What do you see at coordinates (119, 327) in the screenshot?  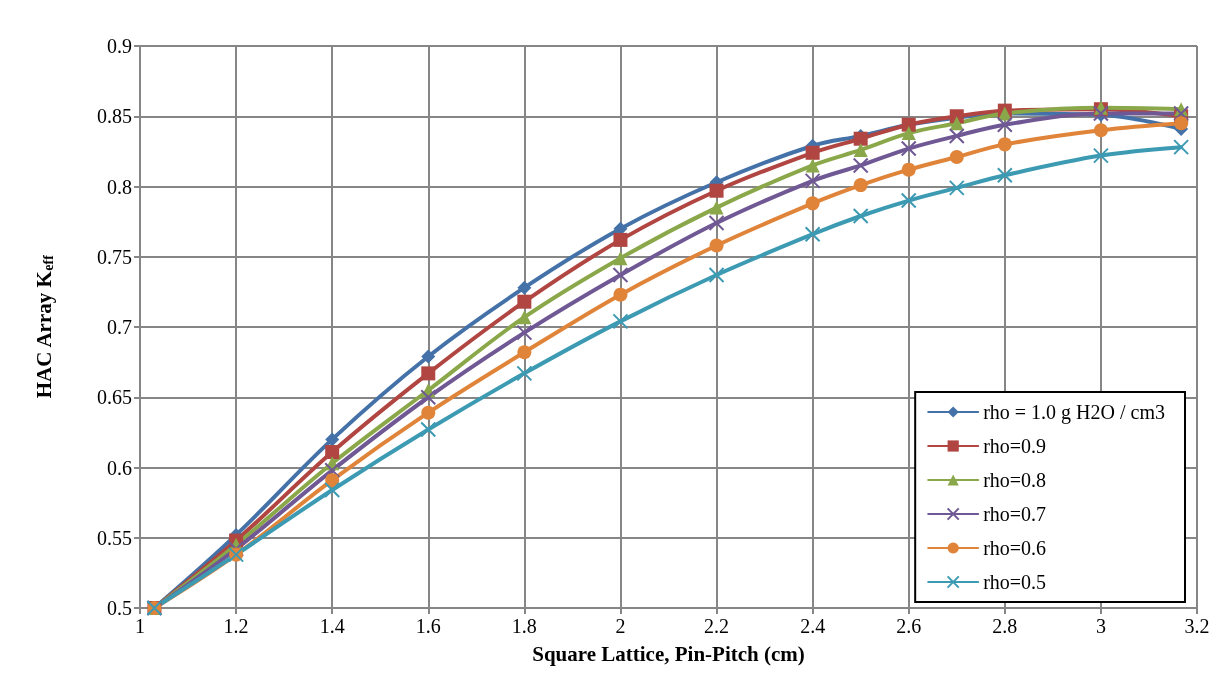 I see `y-tick-label: 0.7` at bounding box center [119, 327].